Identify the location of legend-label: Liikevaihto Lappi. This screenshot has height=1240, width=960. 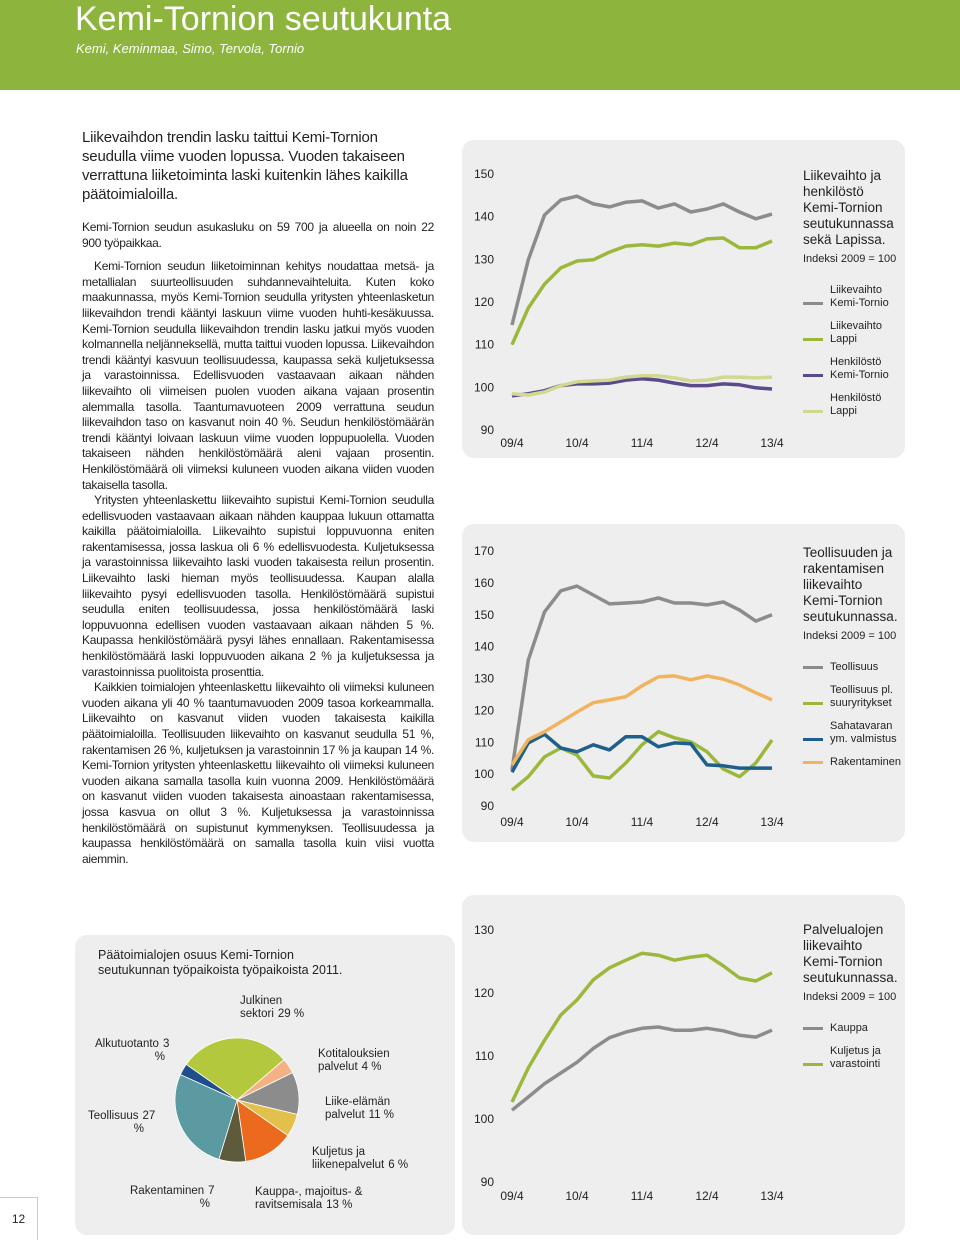
(856, 332).